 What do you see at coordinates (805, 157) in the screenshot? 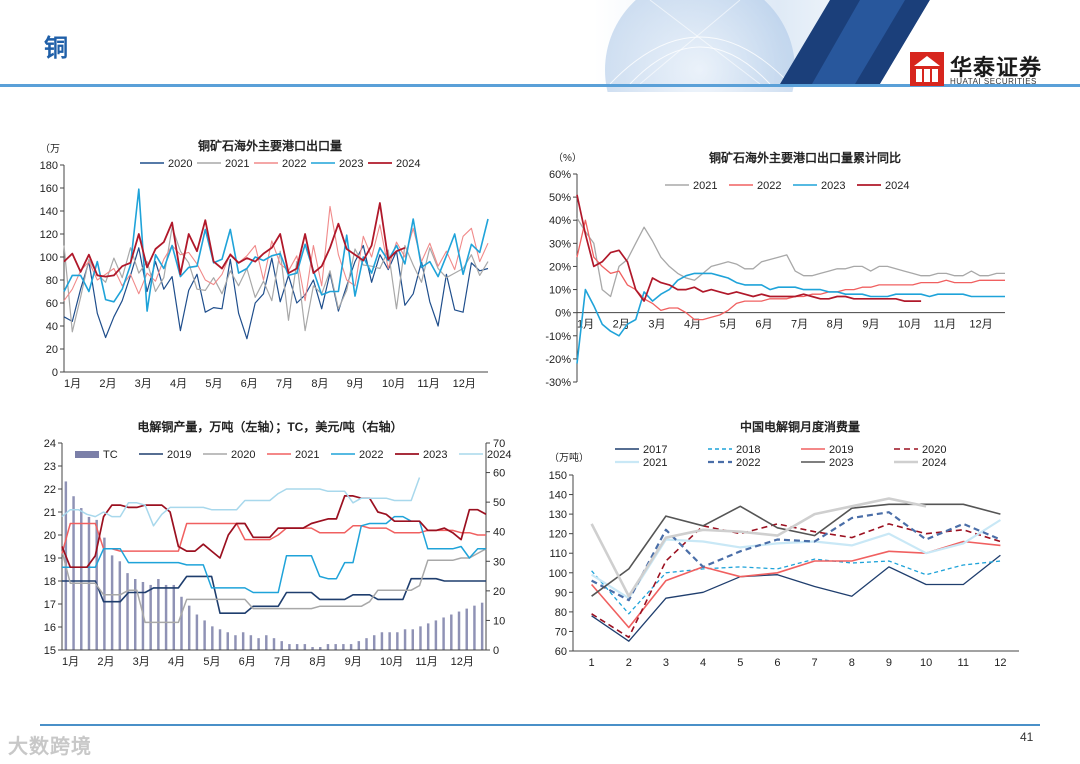
I see `chart-title: 铜矿石海外主要港口出口量累计同比` at bounding box center [805, 157].